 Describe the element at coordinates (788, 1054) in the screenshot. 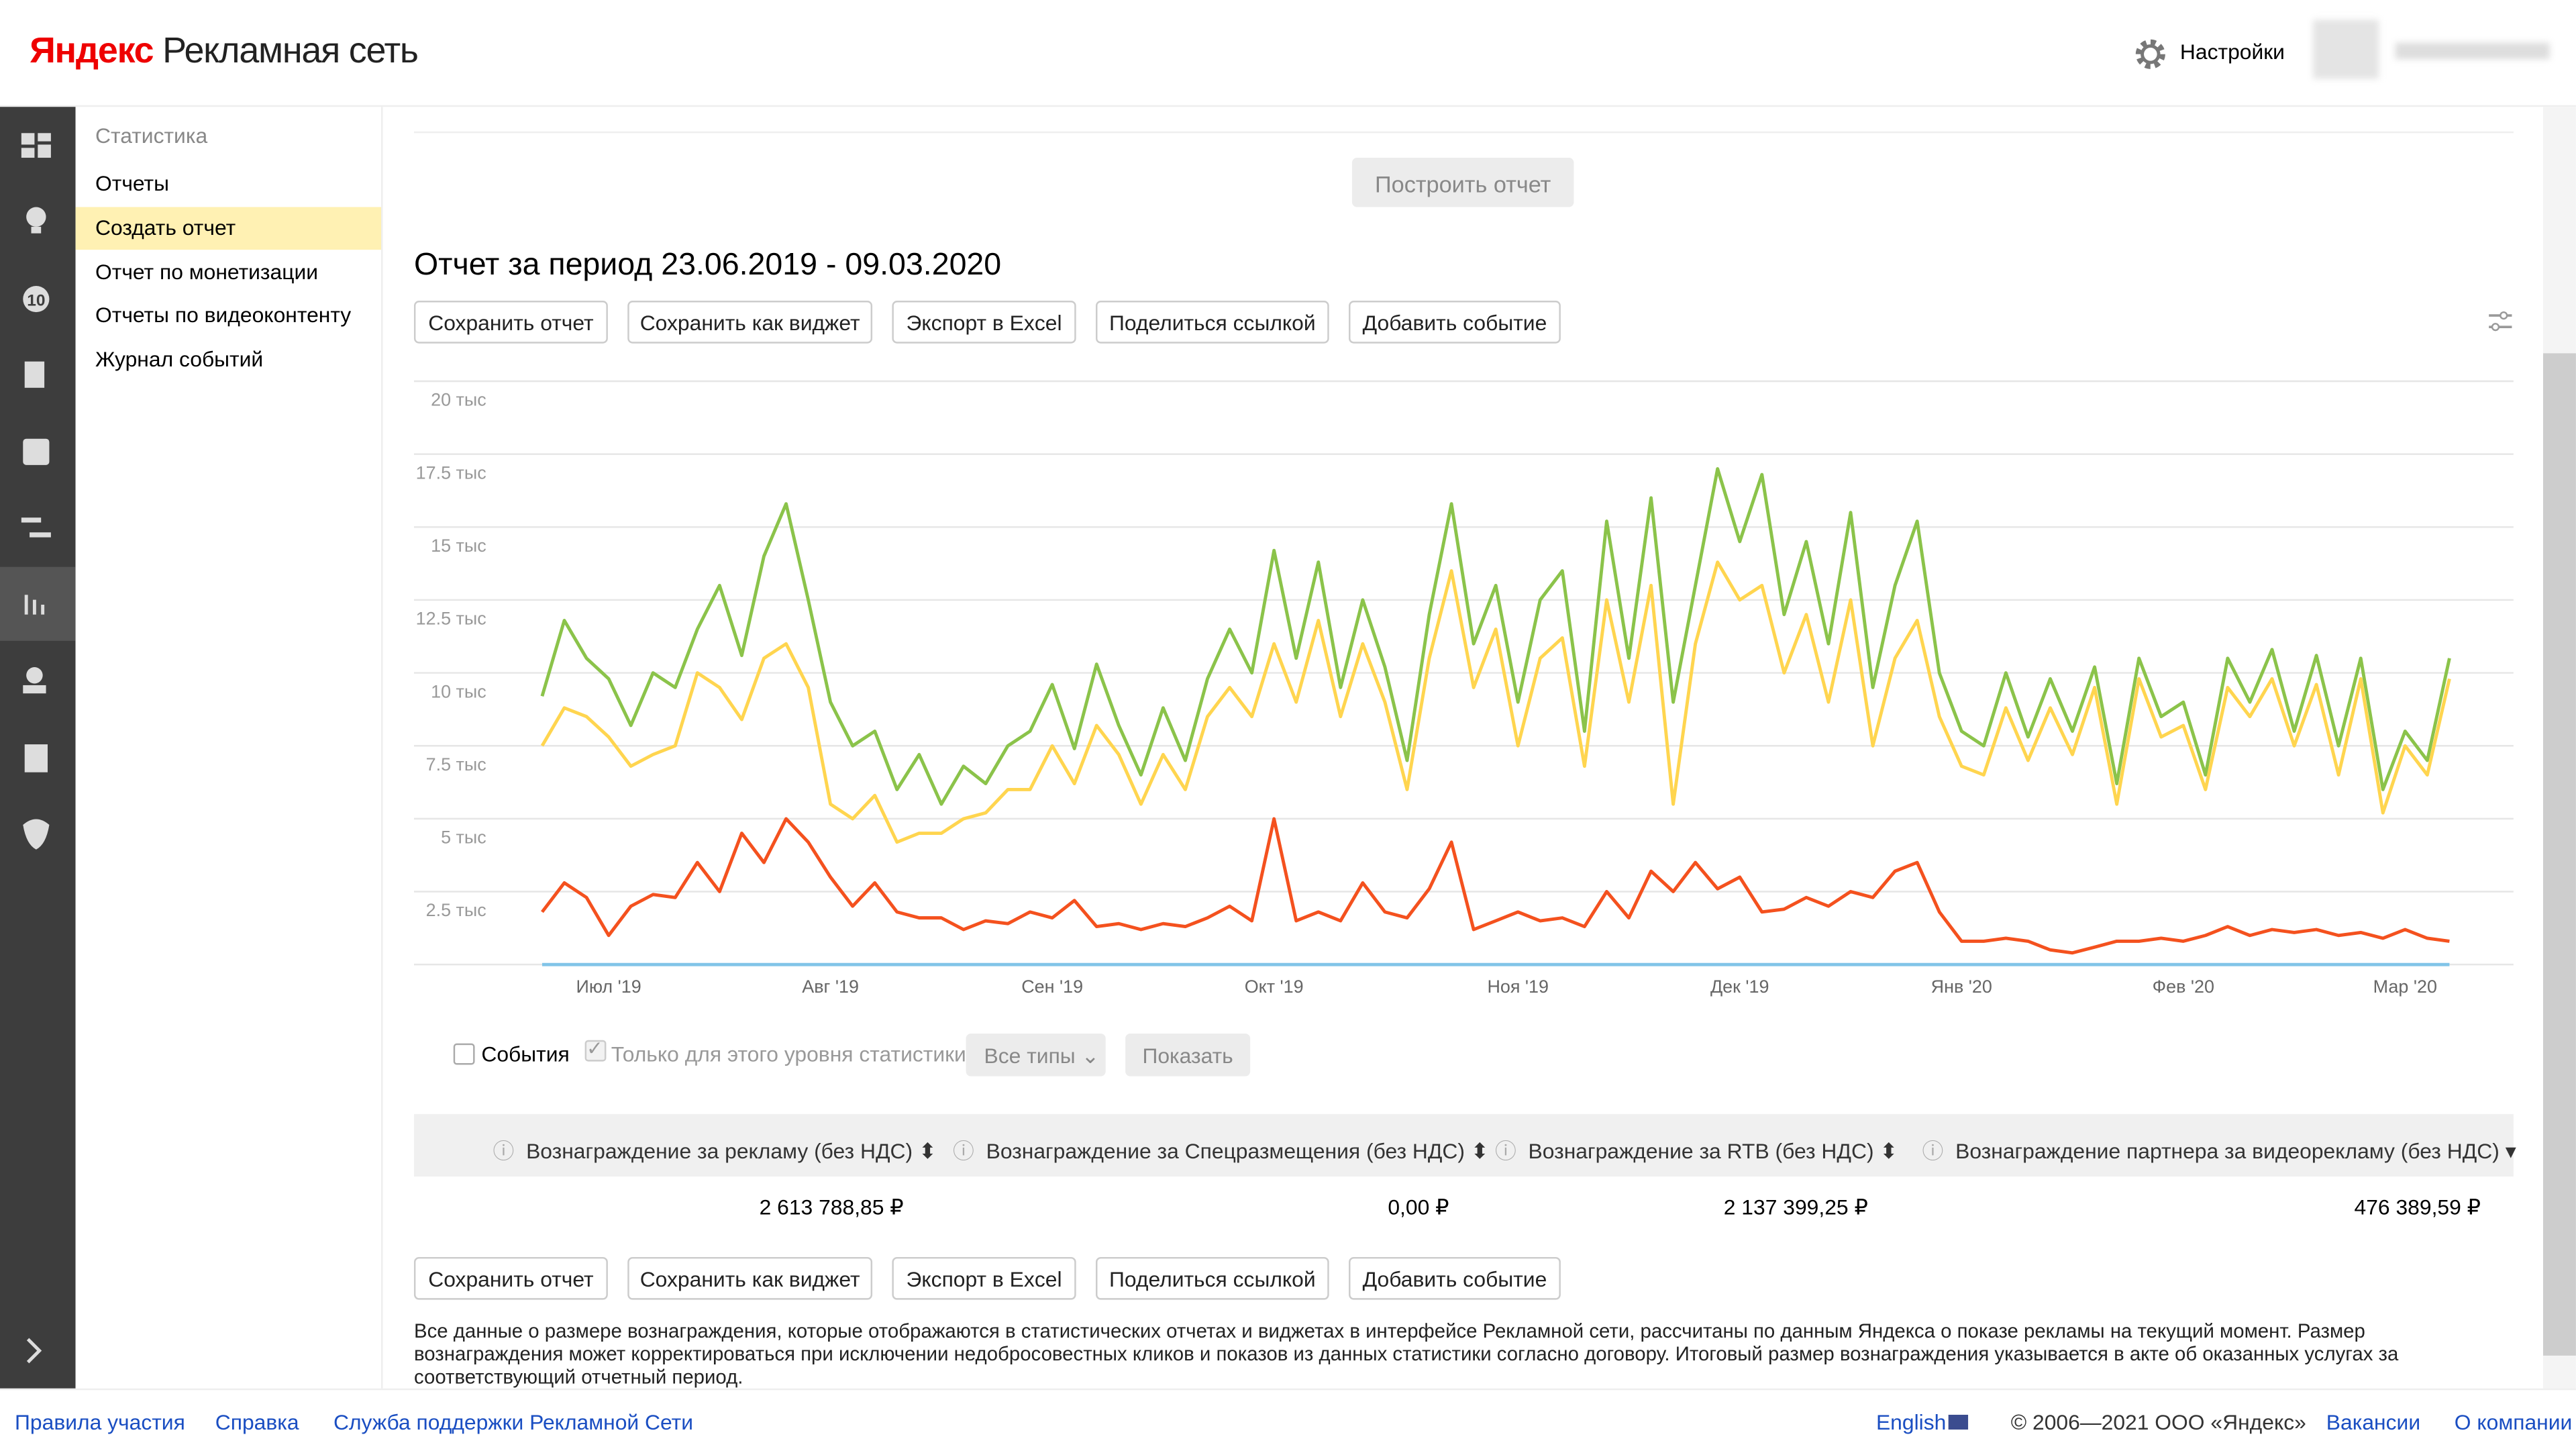

I see `level-label: Только для этого уровня статистики` at that location.